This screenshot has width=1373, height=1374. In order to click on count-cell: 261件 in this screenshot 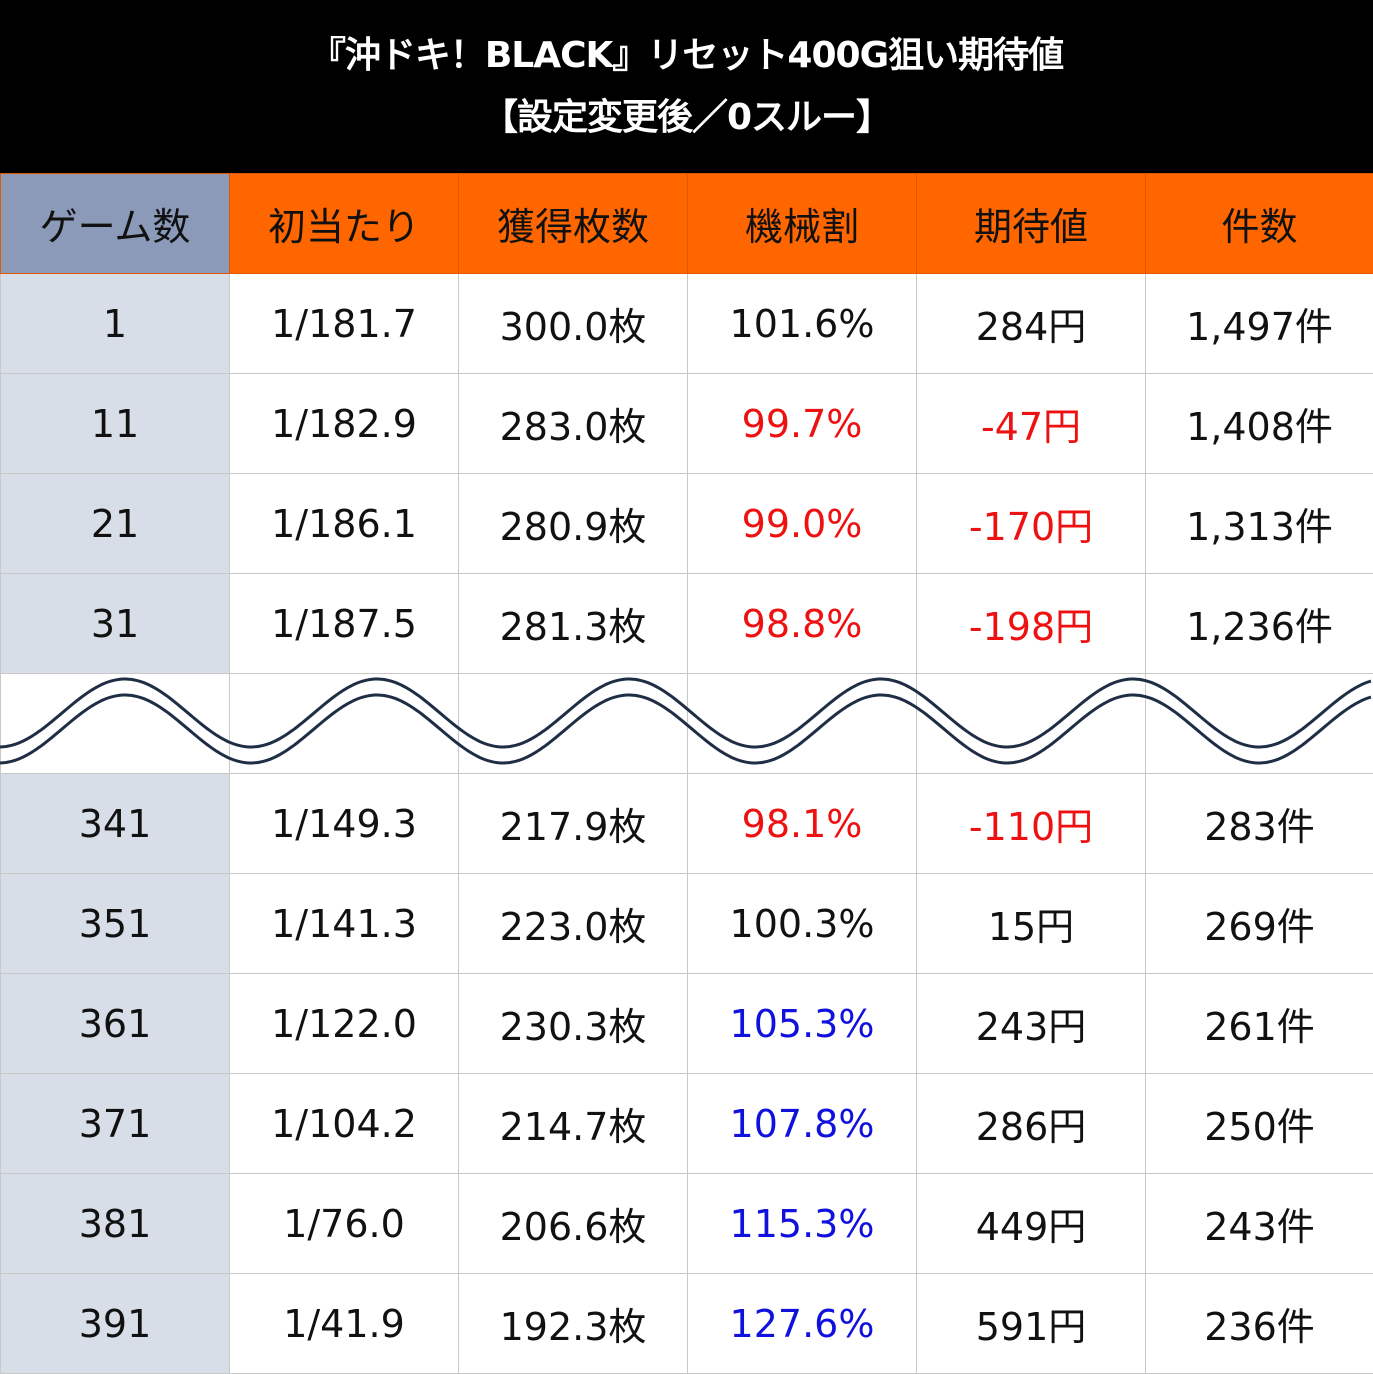, I will do `click(1259, 1024)`.